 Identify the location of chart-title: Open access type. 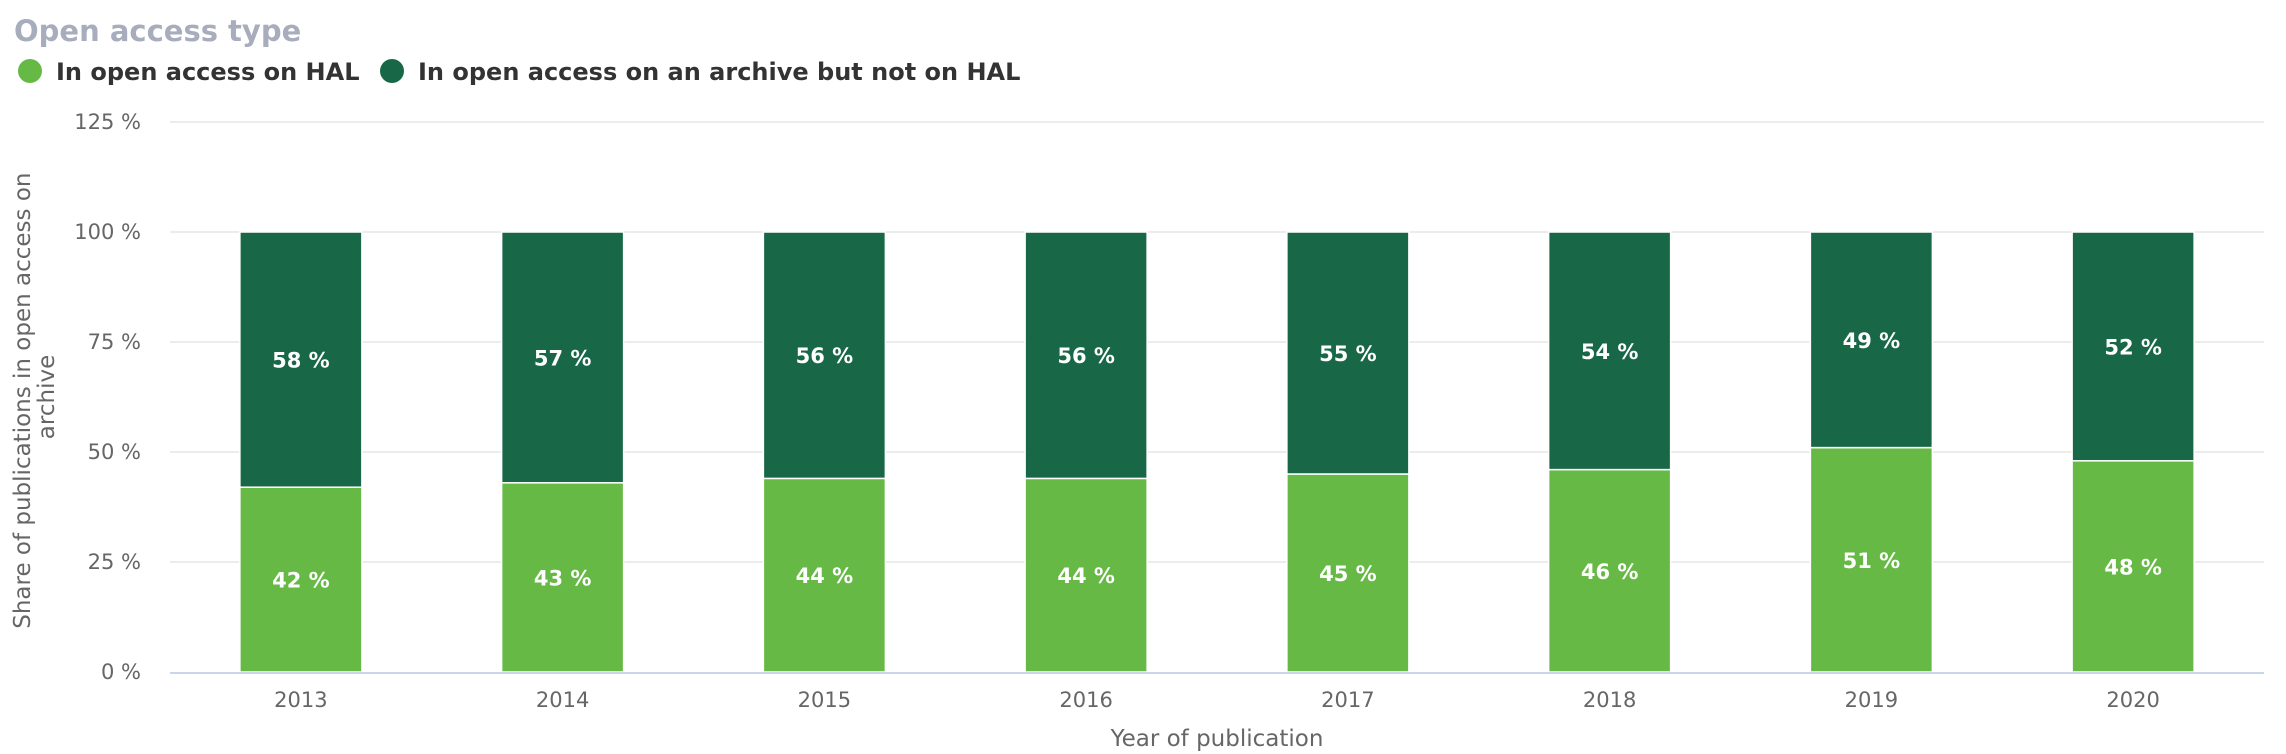
(157, 31).